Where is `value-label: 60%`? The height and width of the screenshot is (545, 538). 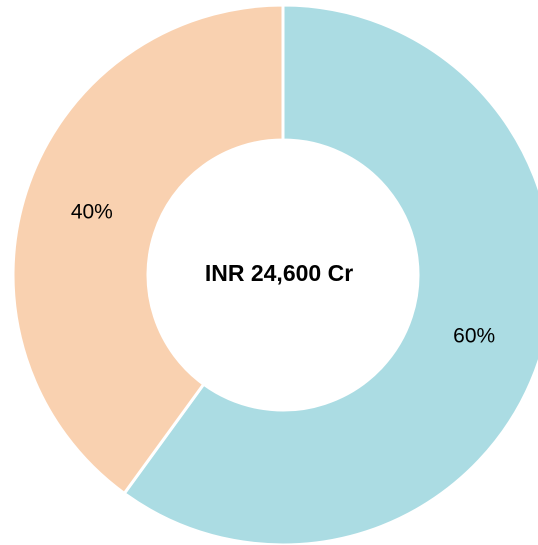 value-label: 60% is located at coordinates (474, 336).